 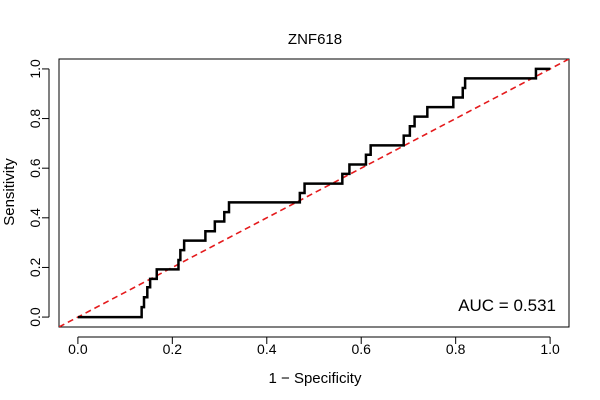 I want to click on x-tick-label-2: 0.4, so click(x=267, y=349).